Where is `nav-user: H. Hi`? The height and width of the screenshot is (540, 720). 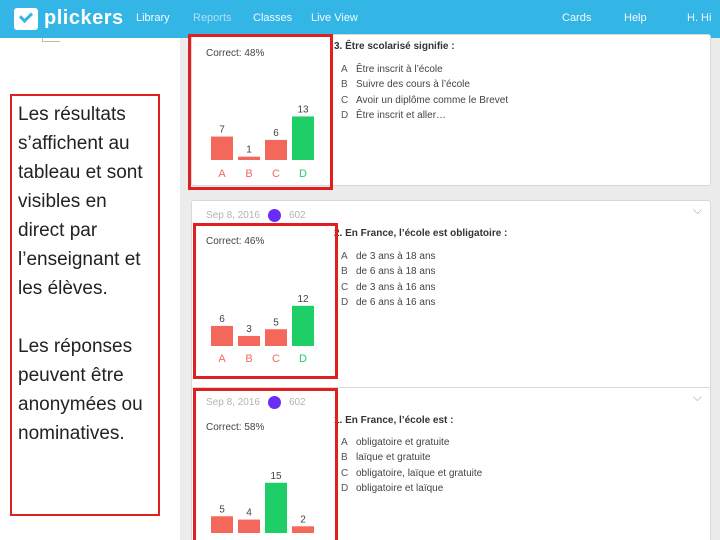 nav-user: H. Hi is located at coordinates (699, 18).